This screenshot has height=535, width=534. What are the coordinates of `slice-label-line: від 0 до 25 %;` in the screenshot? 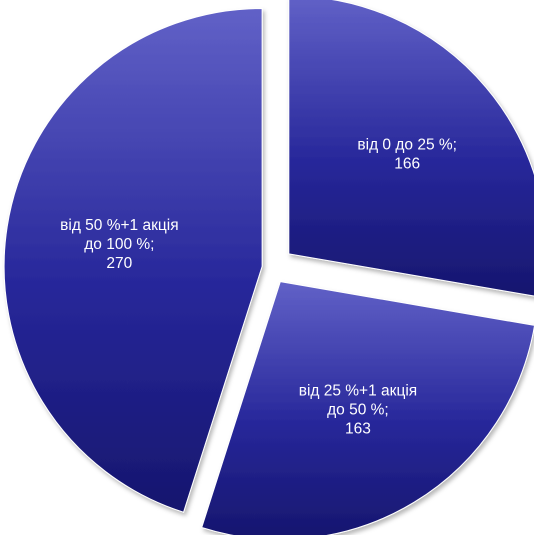 It's located at (407, 145).